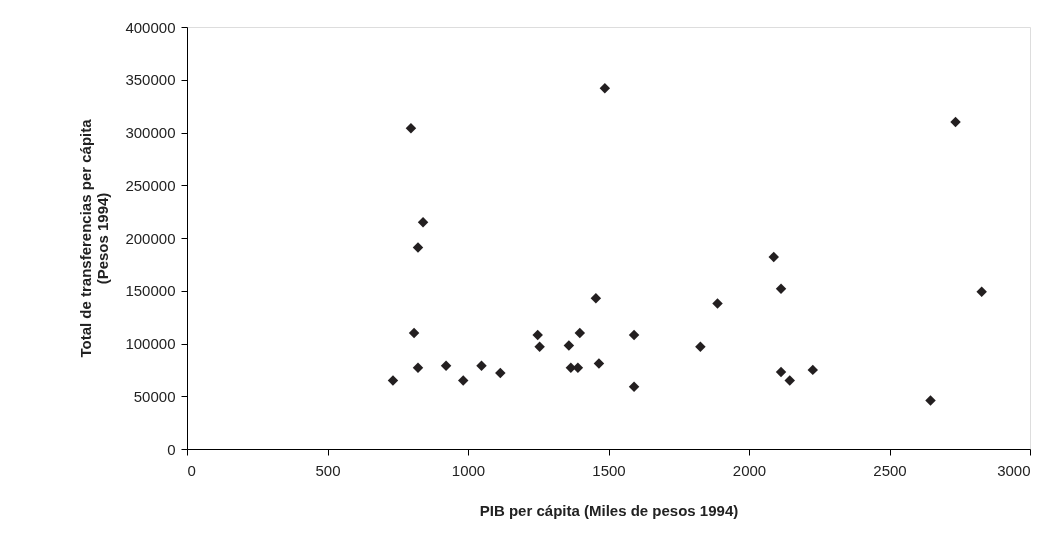 The width and height of the screenshot is (1047, 546). Describe the element at coordinates (328, 470) in the screenshot. I see `x-tick-label: 500` at that location.